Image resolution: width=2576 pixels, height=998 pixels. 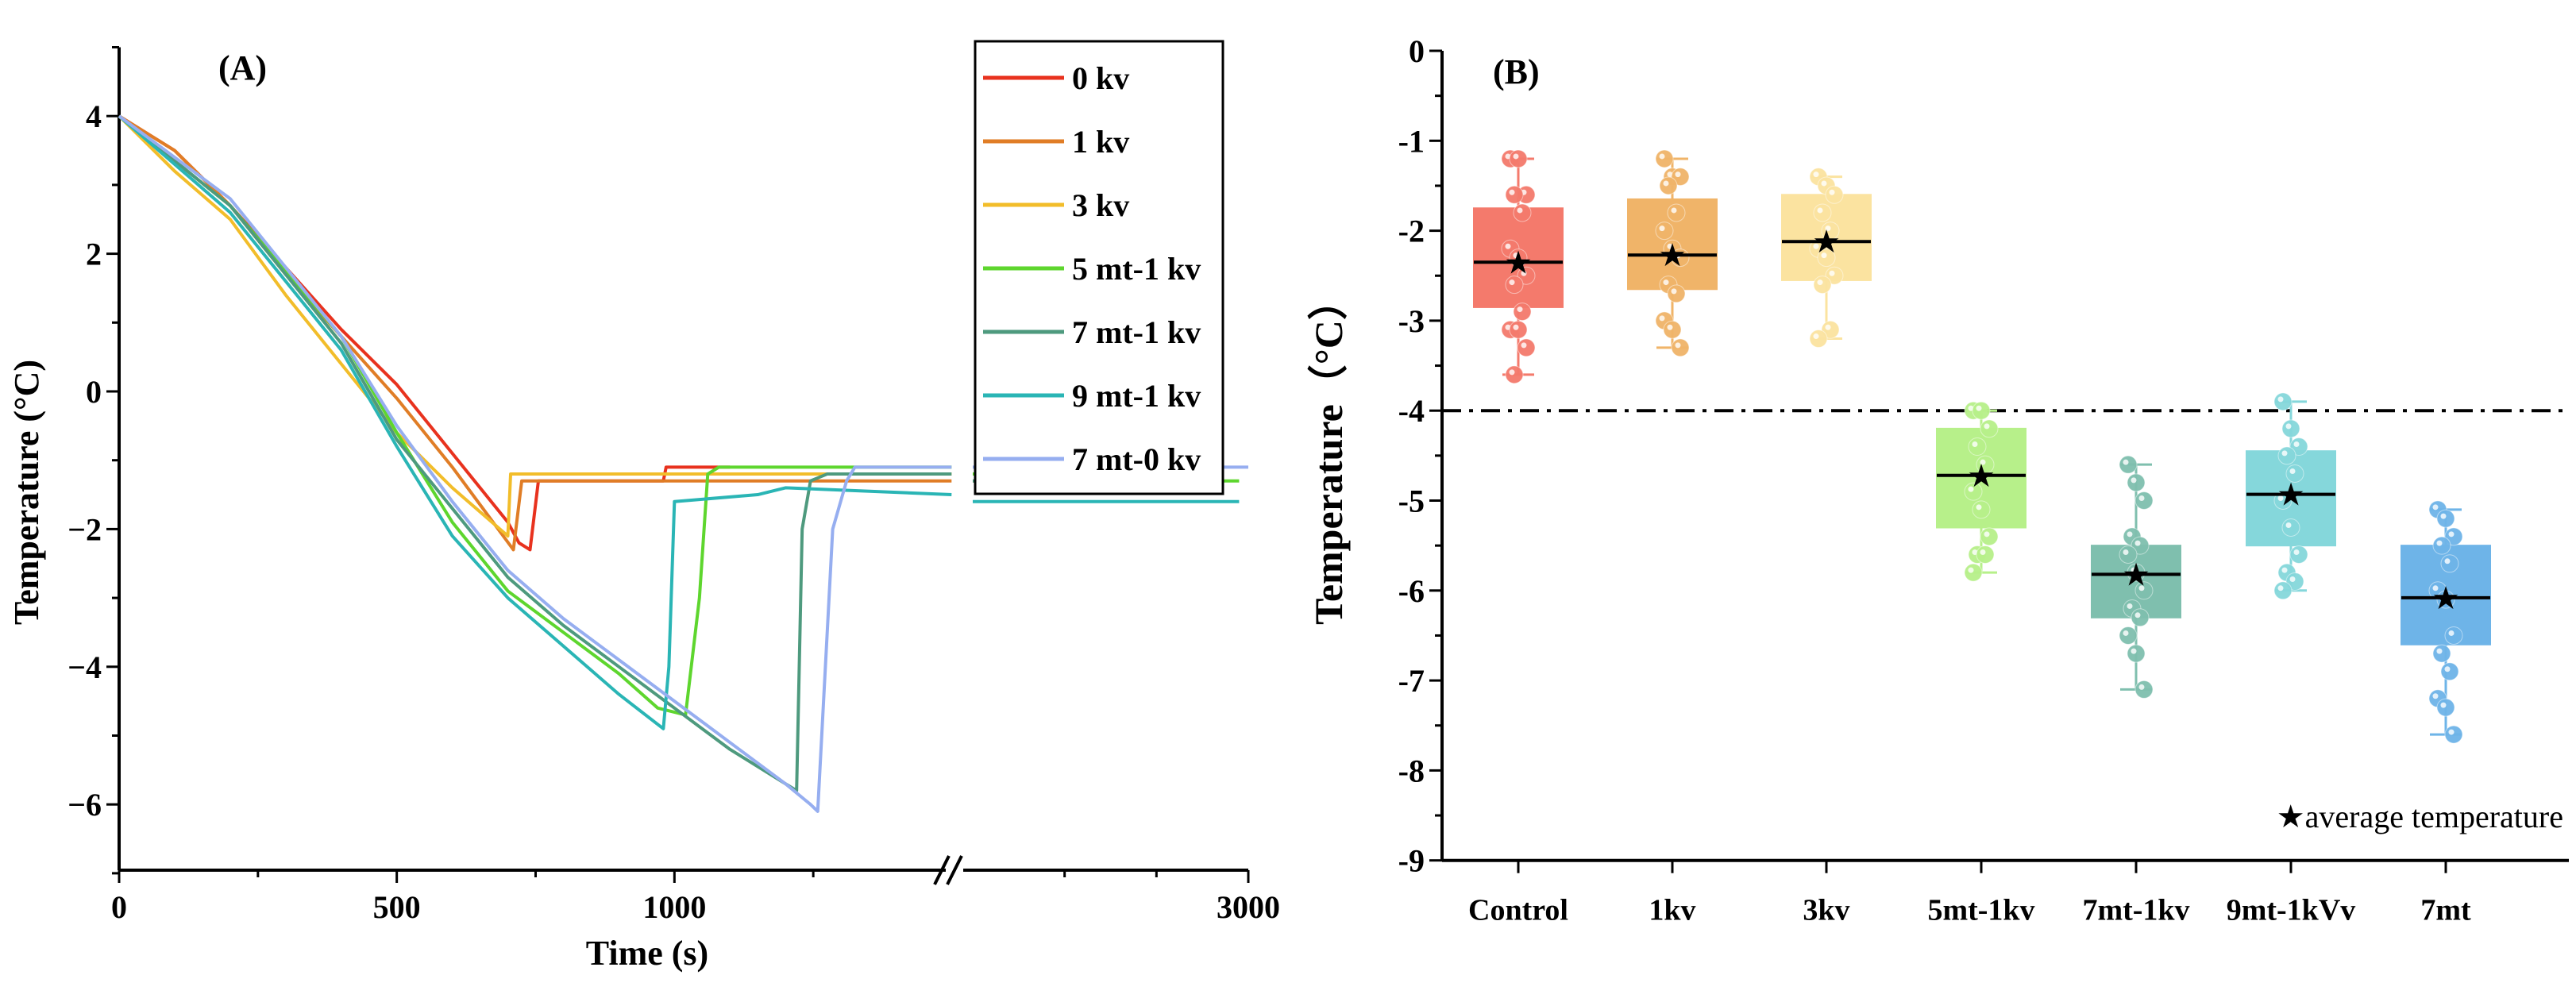 What do you see at coordinates (94, 255) in the screenshot?
I see `y-tick-label: 2` at bounding box center [94, 255].